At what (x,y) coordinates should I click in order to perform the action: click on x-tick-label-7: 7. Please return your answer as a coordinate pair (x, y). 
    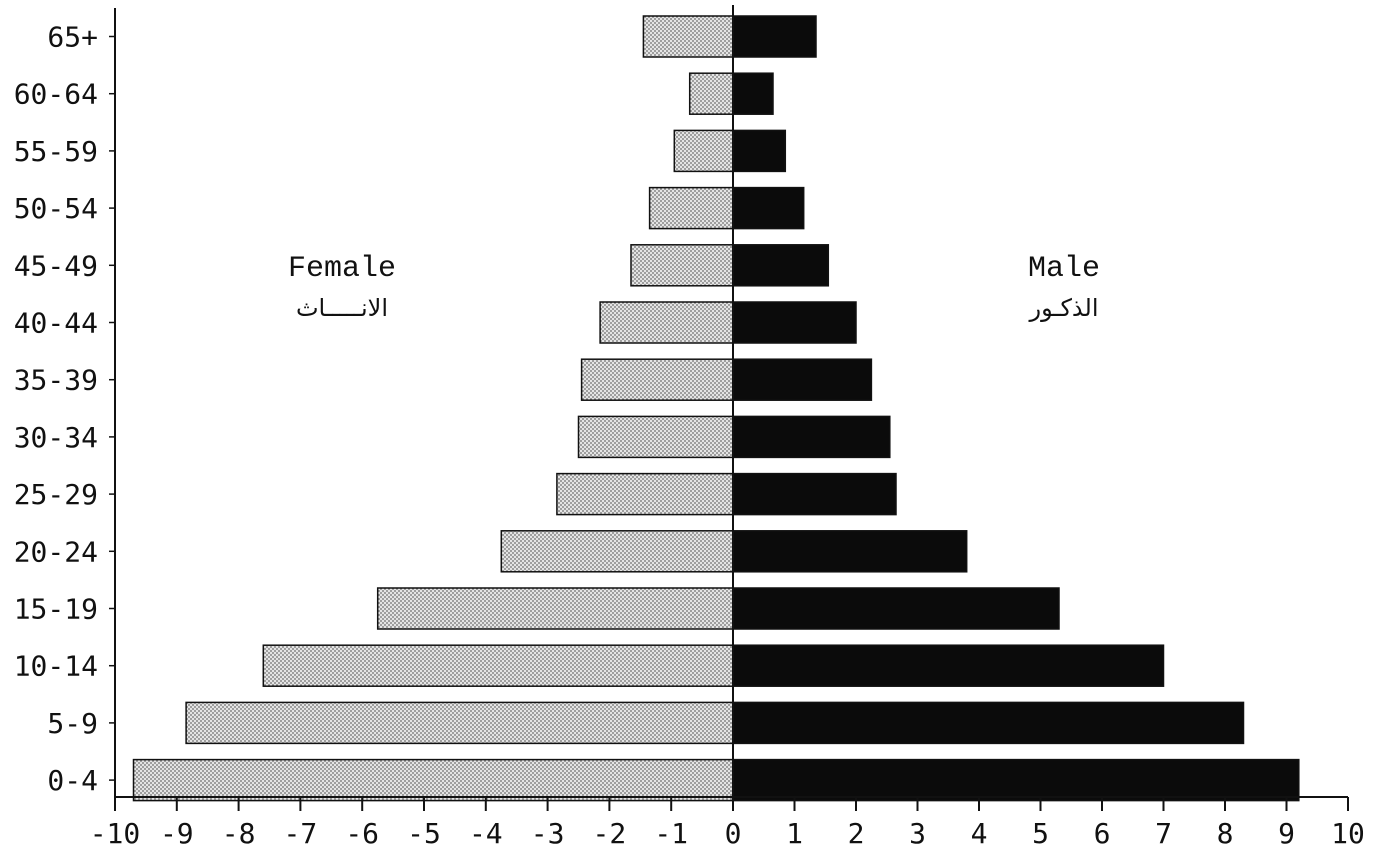
    Looking at the image, I should click on (1163, 833).